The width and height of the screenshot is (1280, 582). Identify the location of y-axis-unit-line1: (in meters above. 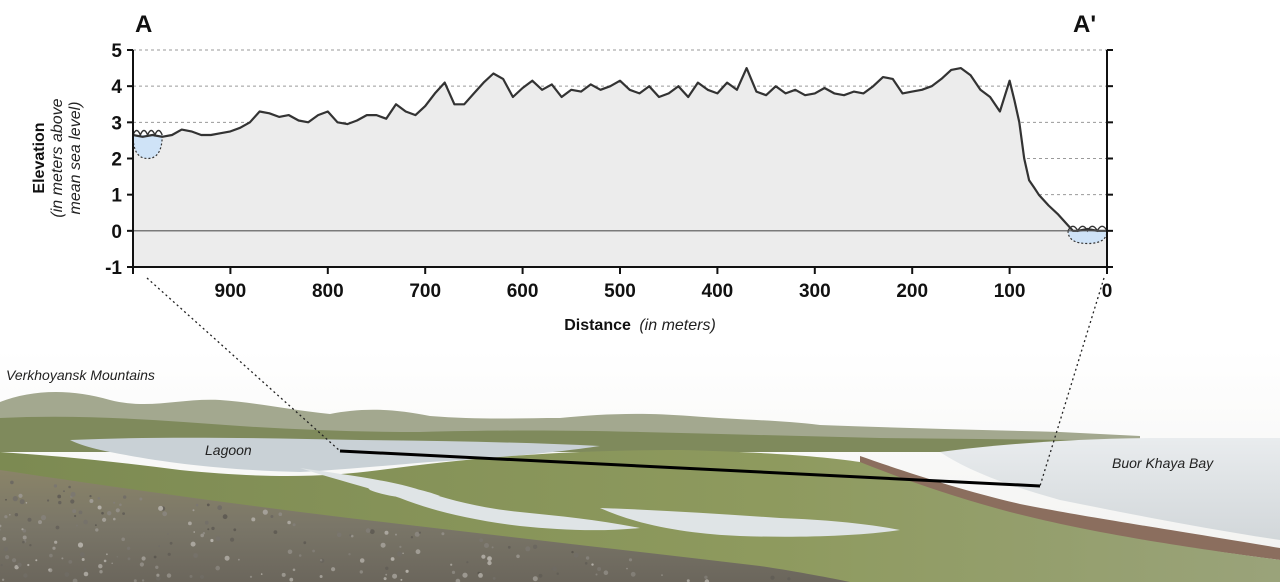
(57, 157).